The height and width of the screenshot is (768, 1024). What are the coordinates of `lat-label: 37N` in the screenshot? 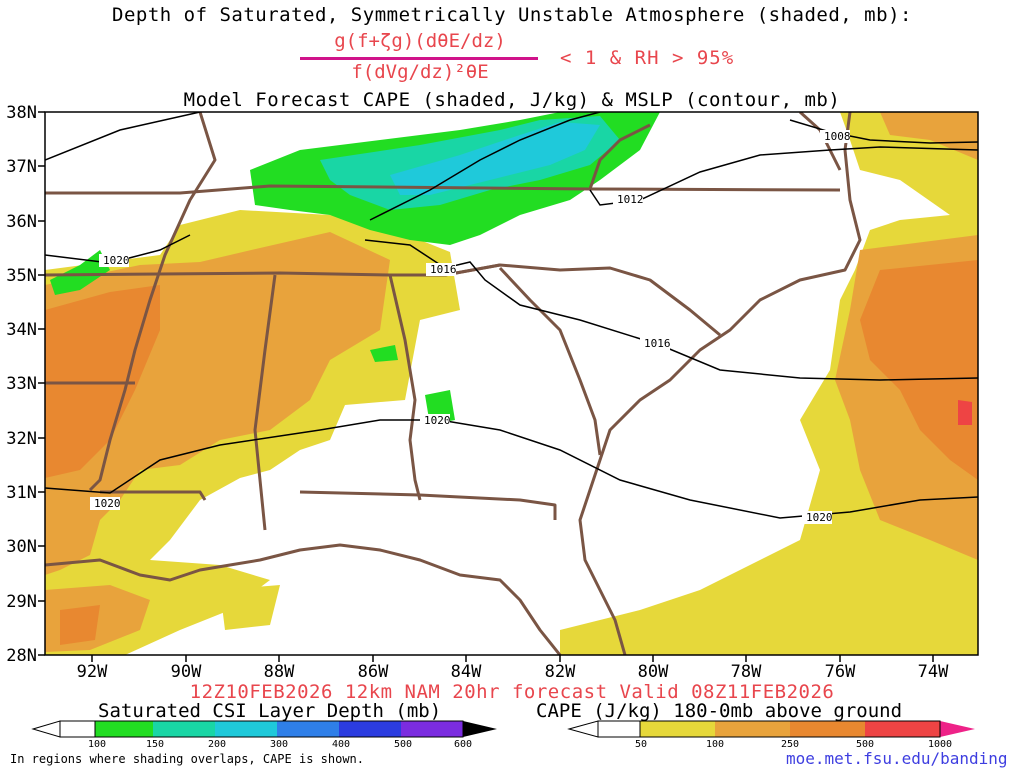 It's located at (21, 167).